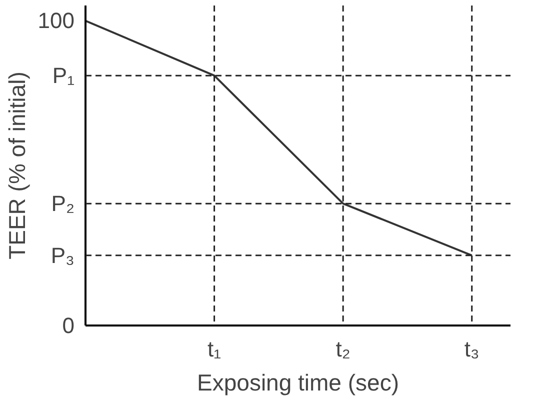 The image size is (536, 403). Describe the element at coordinates (298, 383) in the screenshot. I see `x-axis-title: Exposing time (sec)` at that location.